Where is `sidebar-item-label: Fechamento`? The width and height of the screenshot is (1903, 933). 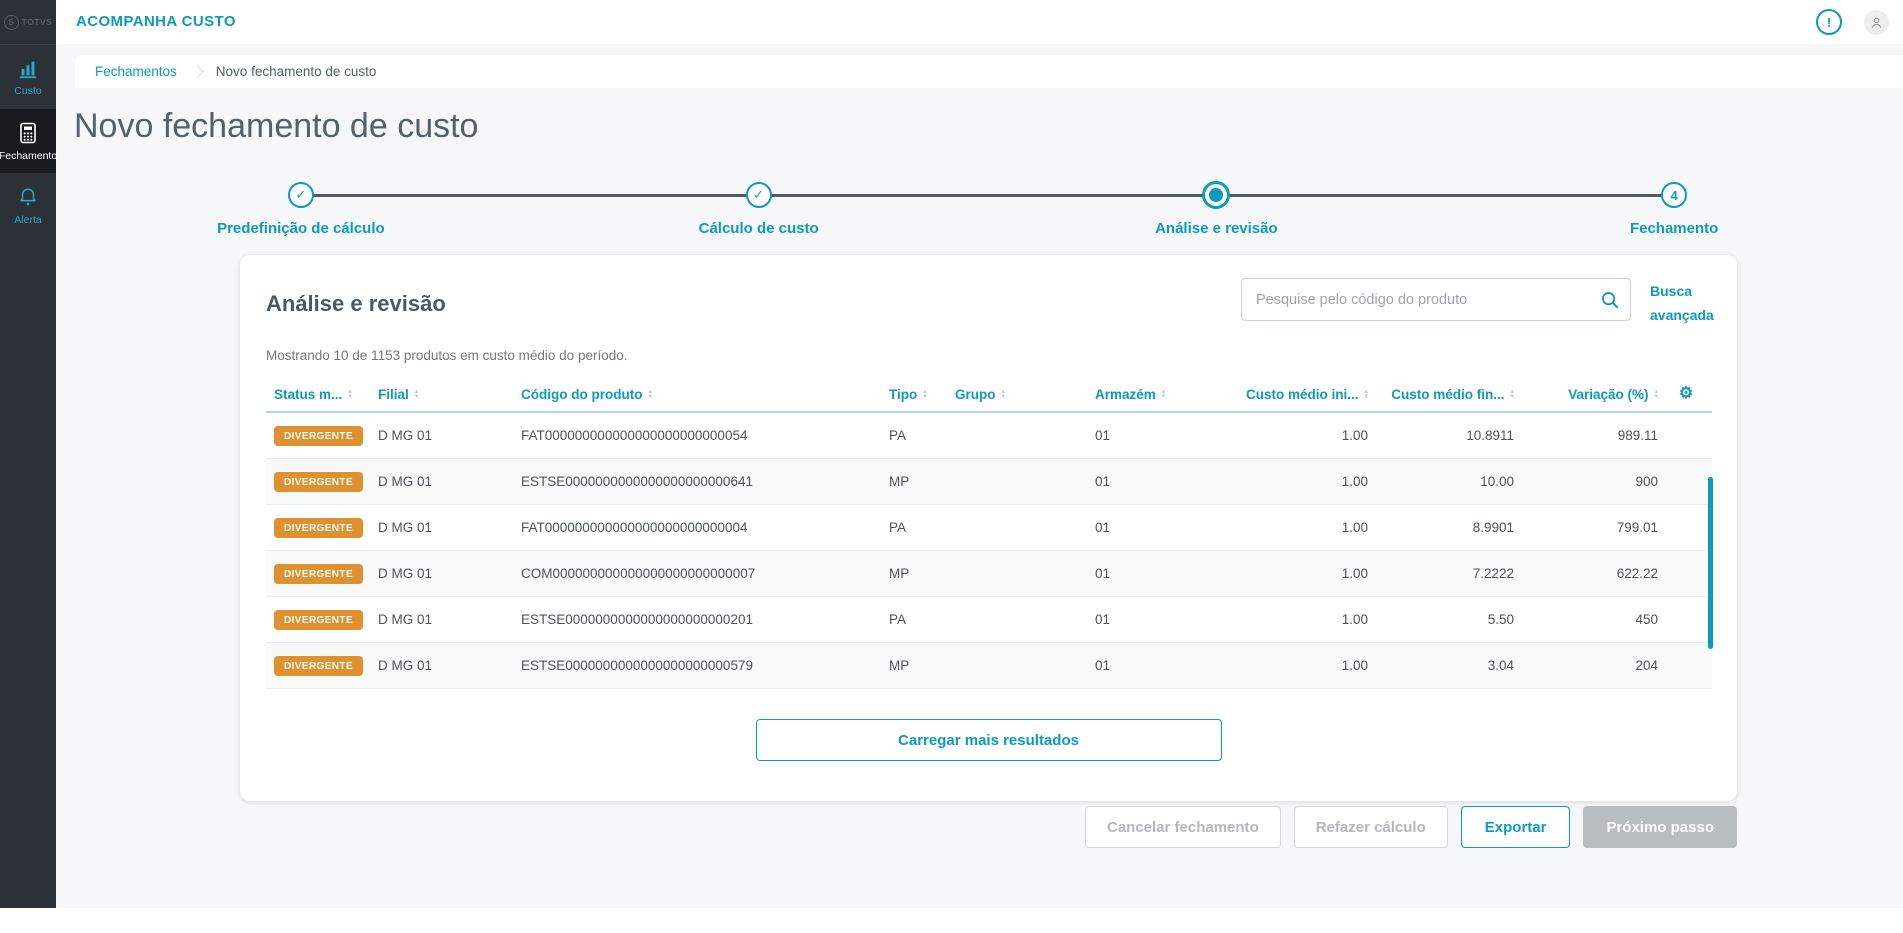
sidebar-item-label: Fechamento is located at coordinates (29, 155).